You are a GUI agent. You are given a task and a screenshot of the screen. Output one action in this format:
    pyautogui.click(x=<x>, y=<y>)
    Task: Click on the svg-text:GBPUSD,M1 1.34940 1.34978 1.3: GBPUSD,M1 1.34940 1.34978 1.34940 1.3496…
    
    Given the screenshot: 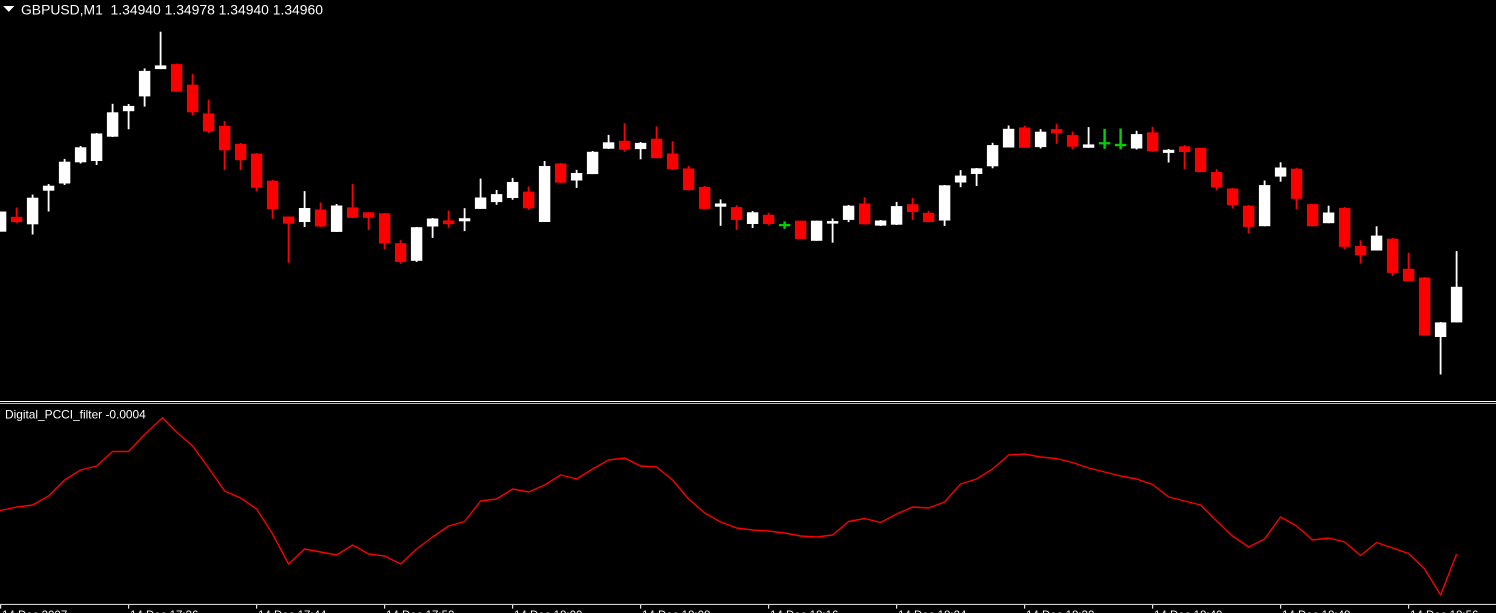 What is the action you would take?
    pyautogui.click(x=172, y=10)
    